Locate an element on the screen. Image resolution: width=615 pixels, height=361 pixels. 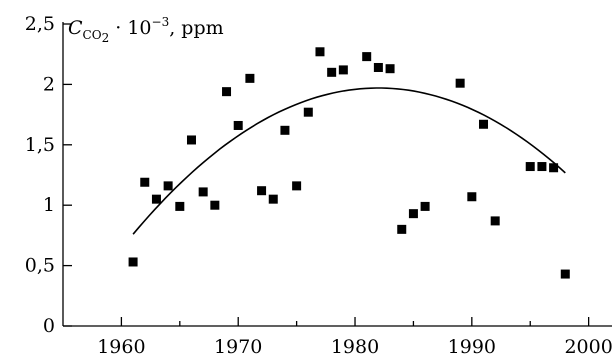
x-axis: 19601970198019902000г. is located at coordinates (338, 337).